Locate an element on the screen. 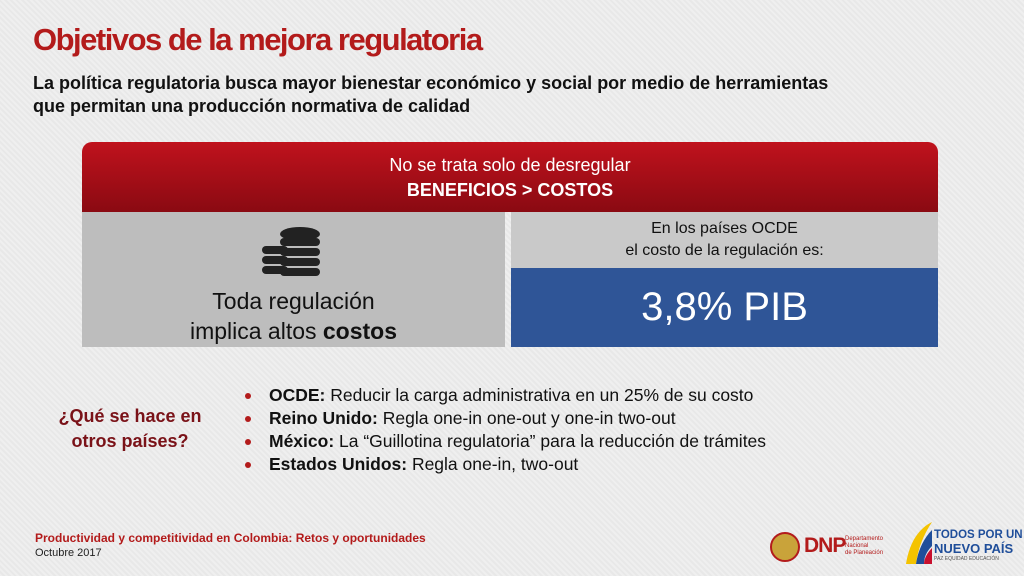  left-line: implica altos costos is located at coordinates (293, 331).